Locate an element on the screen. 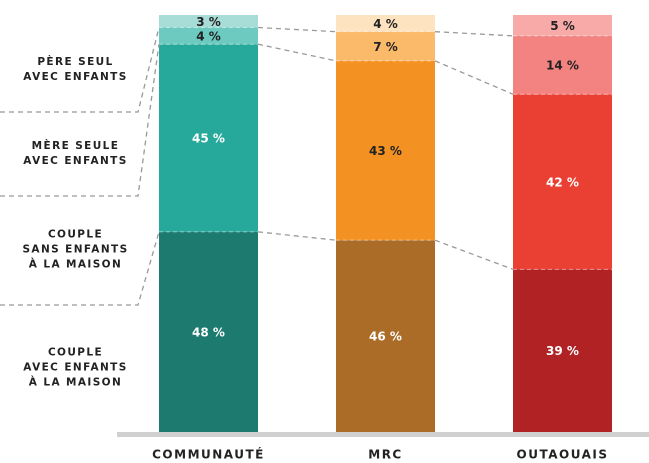 Image resolution: width=649 pixels, height=463 pixels. value-label: 5 % is located at coordinates (562, 26).